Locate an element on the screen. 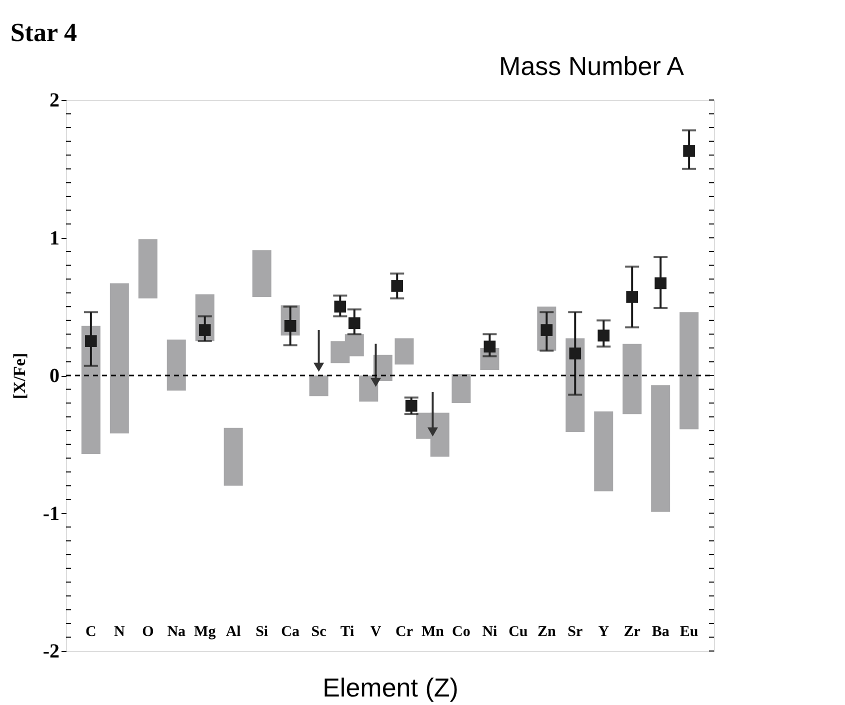 The width and height of the screenshot is (845, 705). x-tick-label: Mn is located at coordinates (433, 632).